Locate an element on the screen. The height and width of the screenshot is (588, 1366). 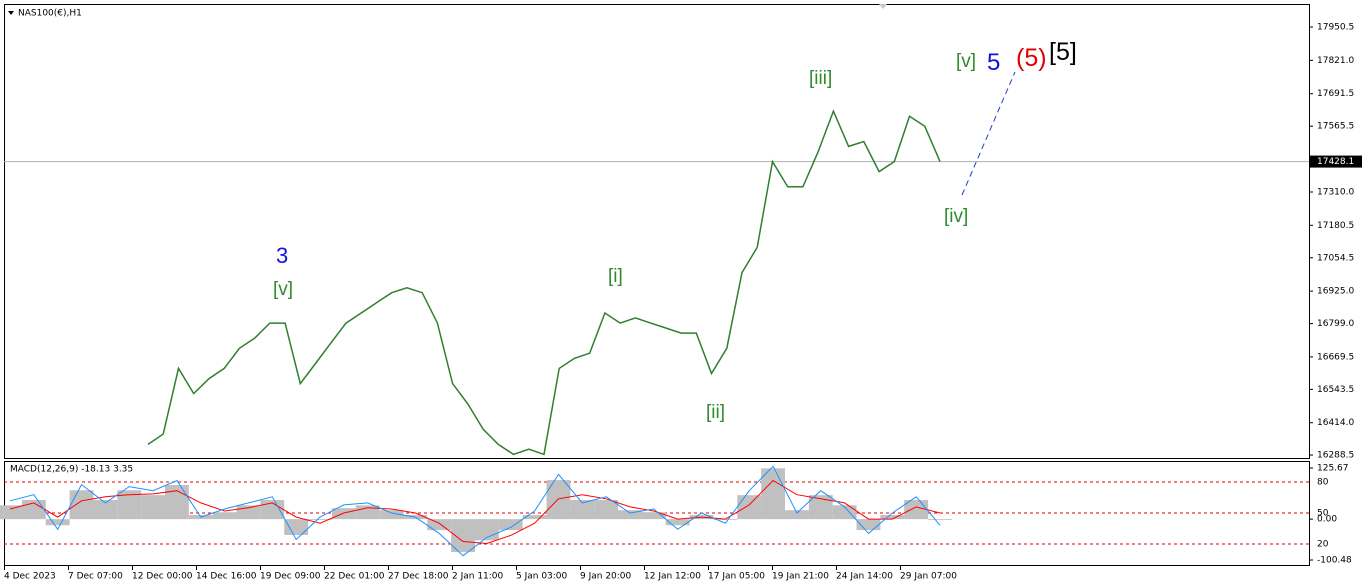
wave-label: 5 is located at coordinates (993, 62).